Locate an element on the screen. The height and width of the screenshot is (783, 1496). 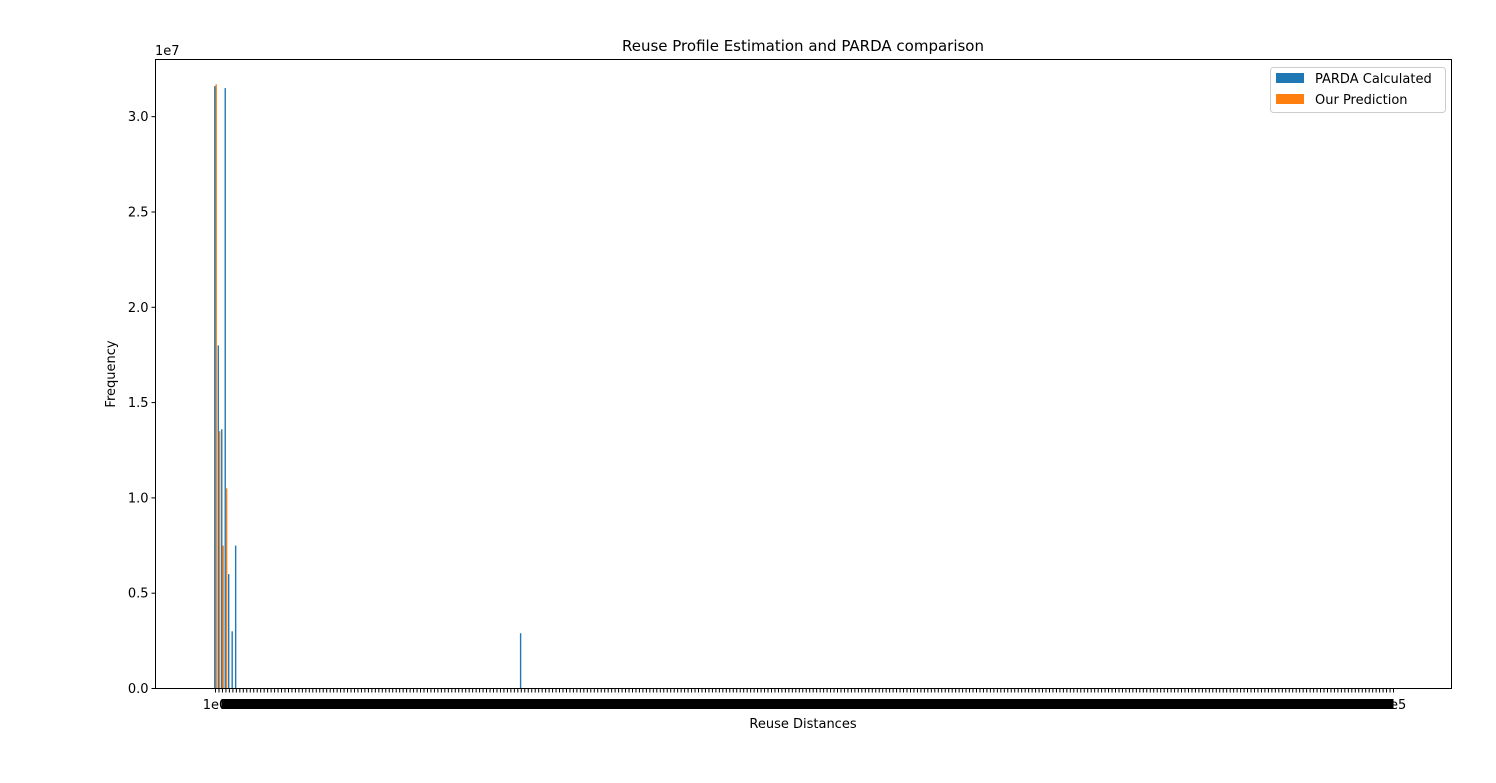
y-tick-label: 0.5 is located at coordinates (138, 594).